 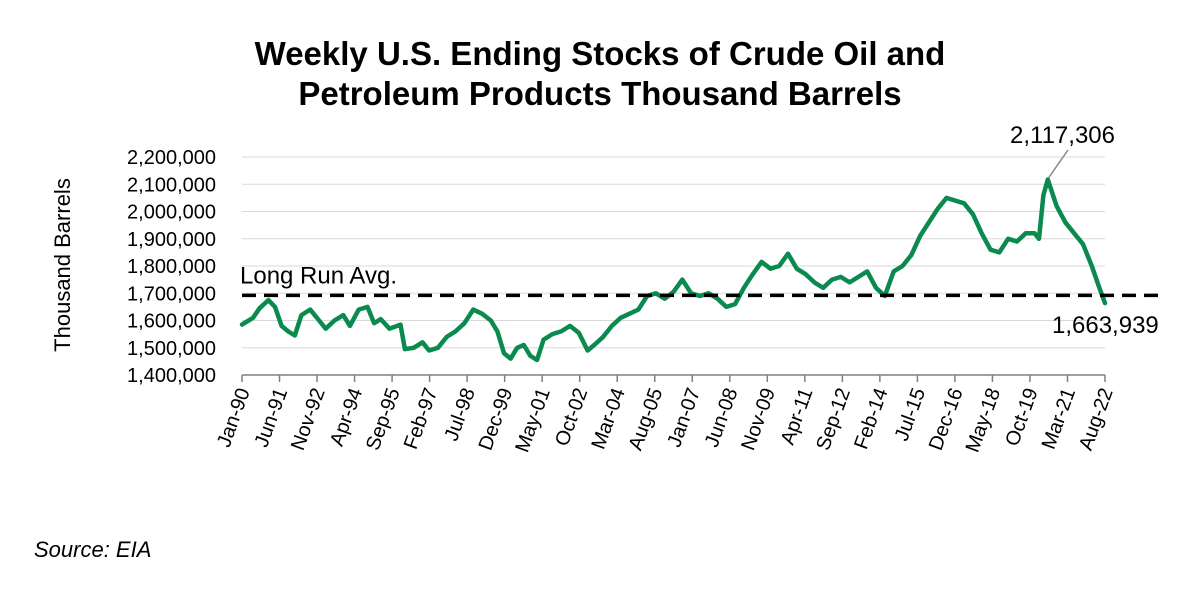 I want to click on y-tick-label: 1,800,000, so click(x=171, y=267).